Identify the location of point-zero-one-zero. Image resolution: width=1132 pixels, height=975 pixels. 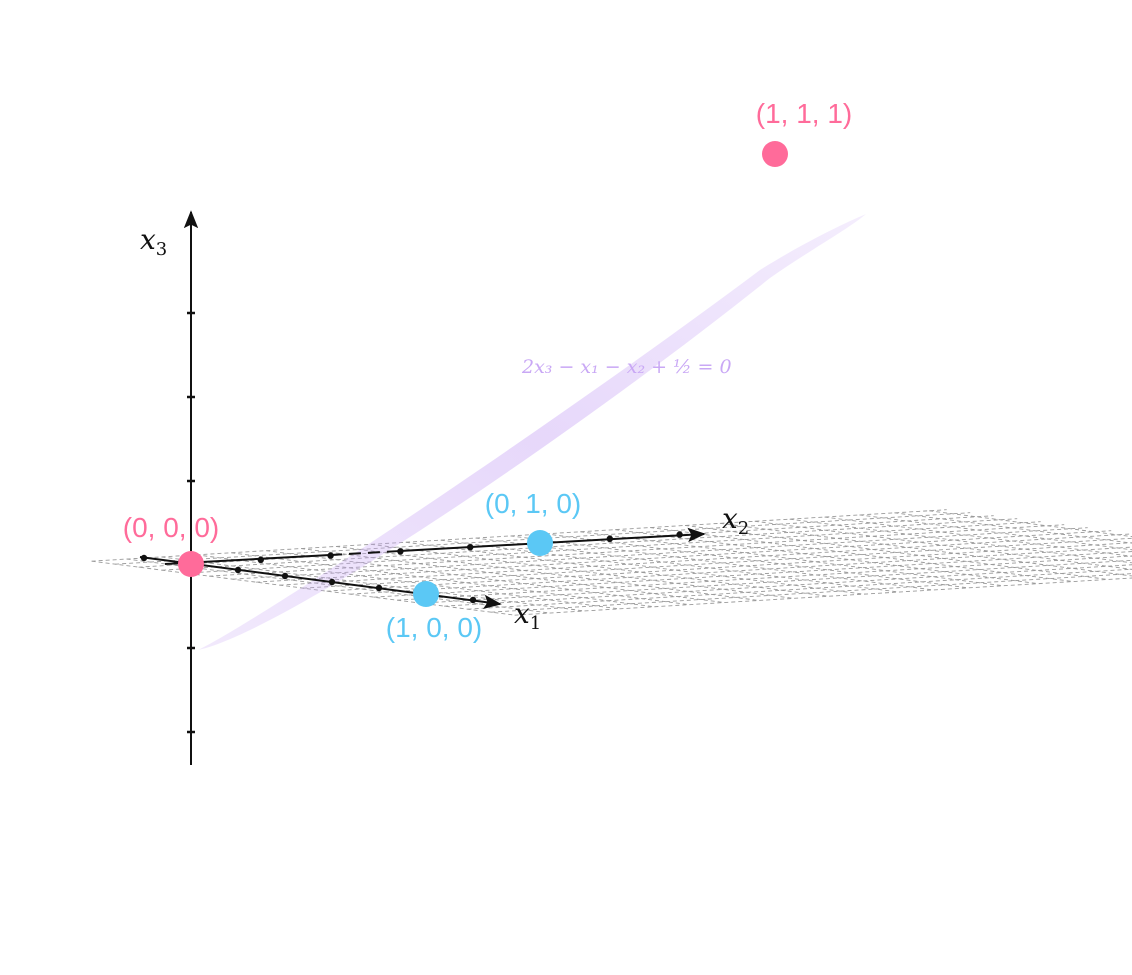
(540, 543).